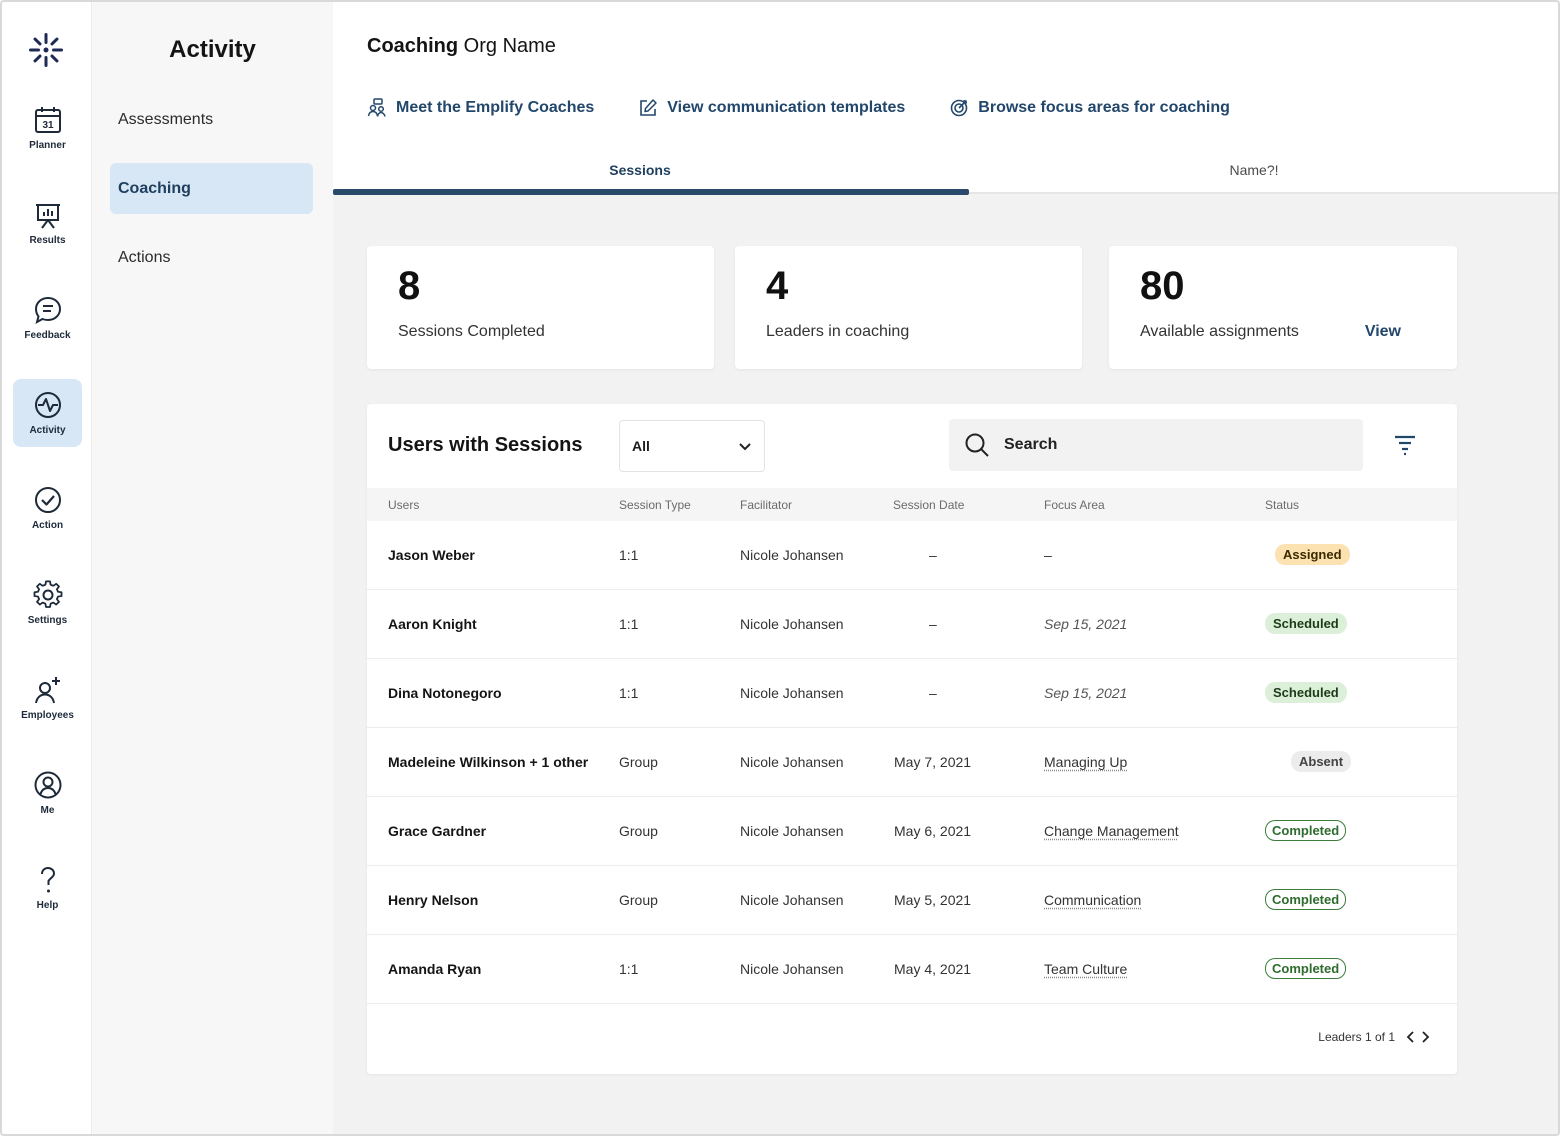 This screenshot has width=1560, height=1136. Describe the element at coordinates (432, 624) in the screenshot. I see `user-name: Aaron Knight` at that location.